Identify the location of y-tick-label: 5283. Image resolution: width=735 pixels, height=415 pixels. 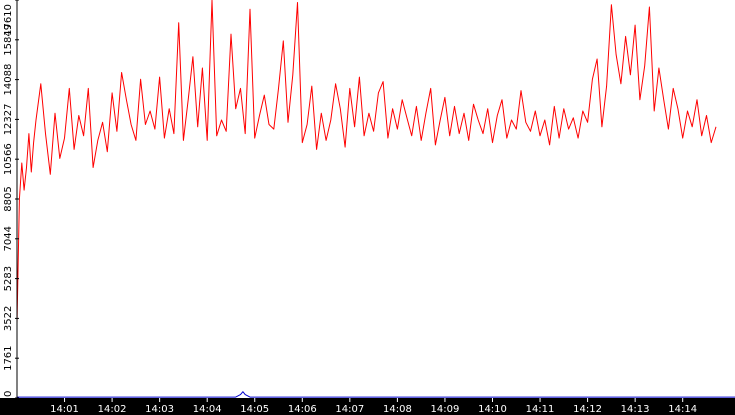
(8, 278).